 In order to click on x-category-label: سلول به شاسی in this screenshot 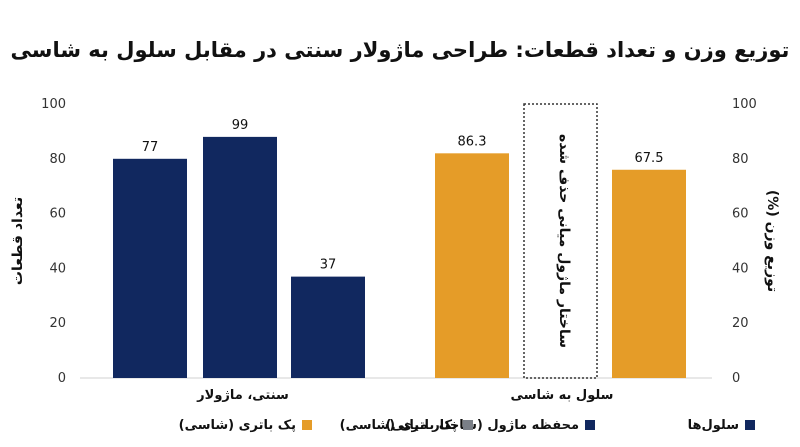, I will do `click(562, 395)`.